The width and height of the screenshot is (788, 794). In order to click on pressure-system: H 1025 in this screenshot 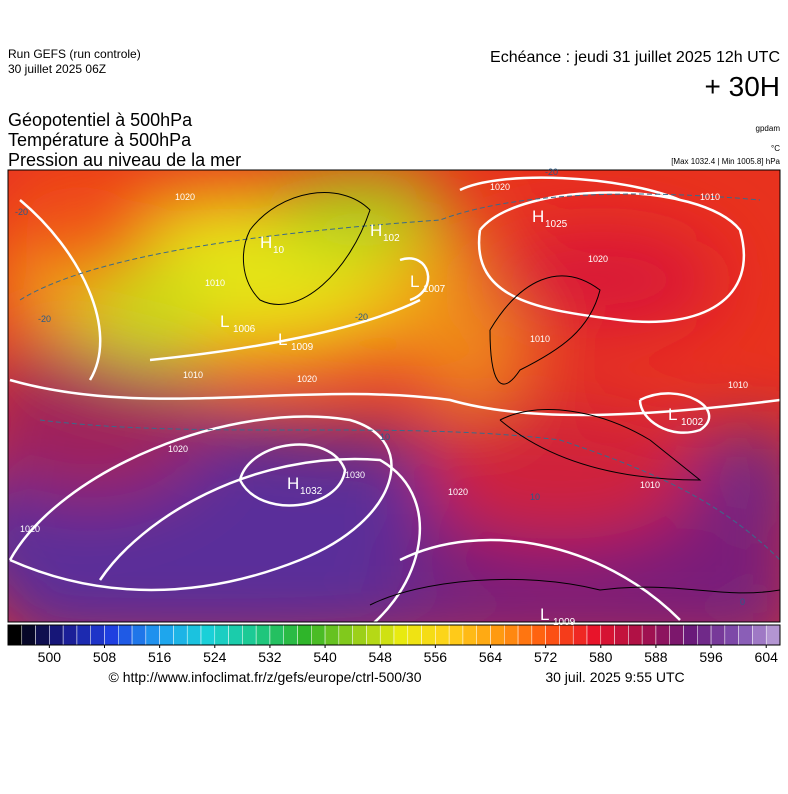, I will do `click(550, 218)`.